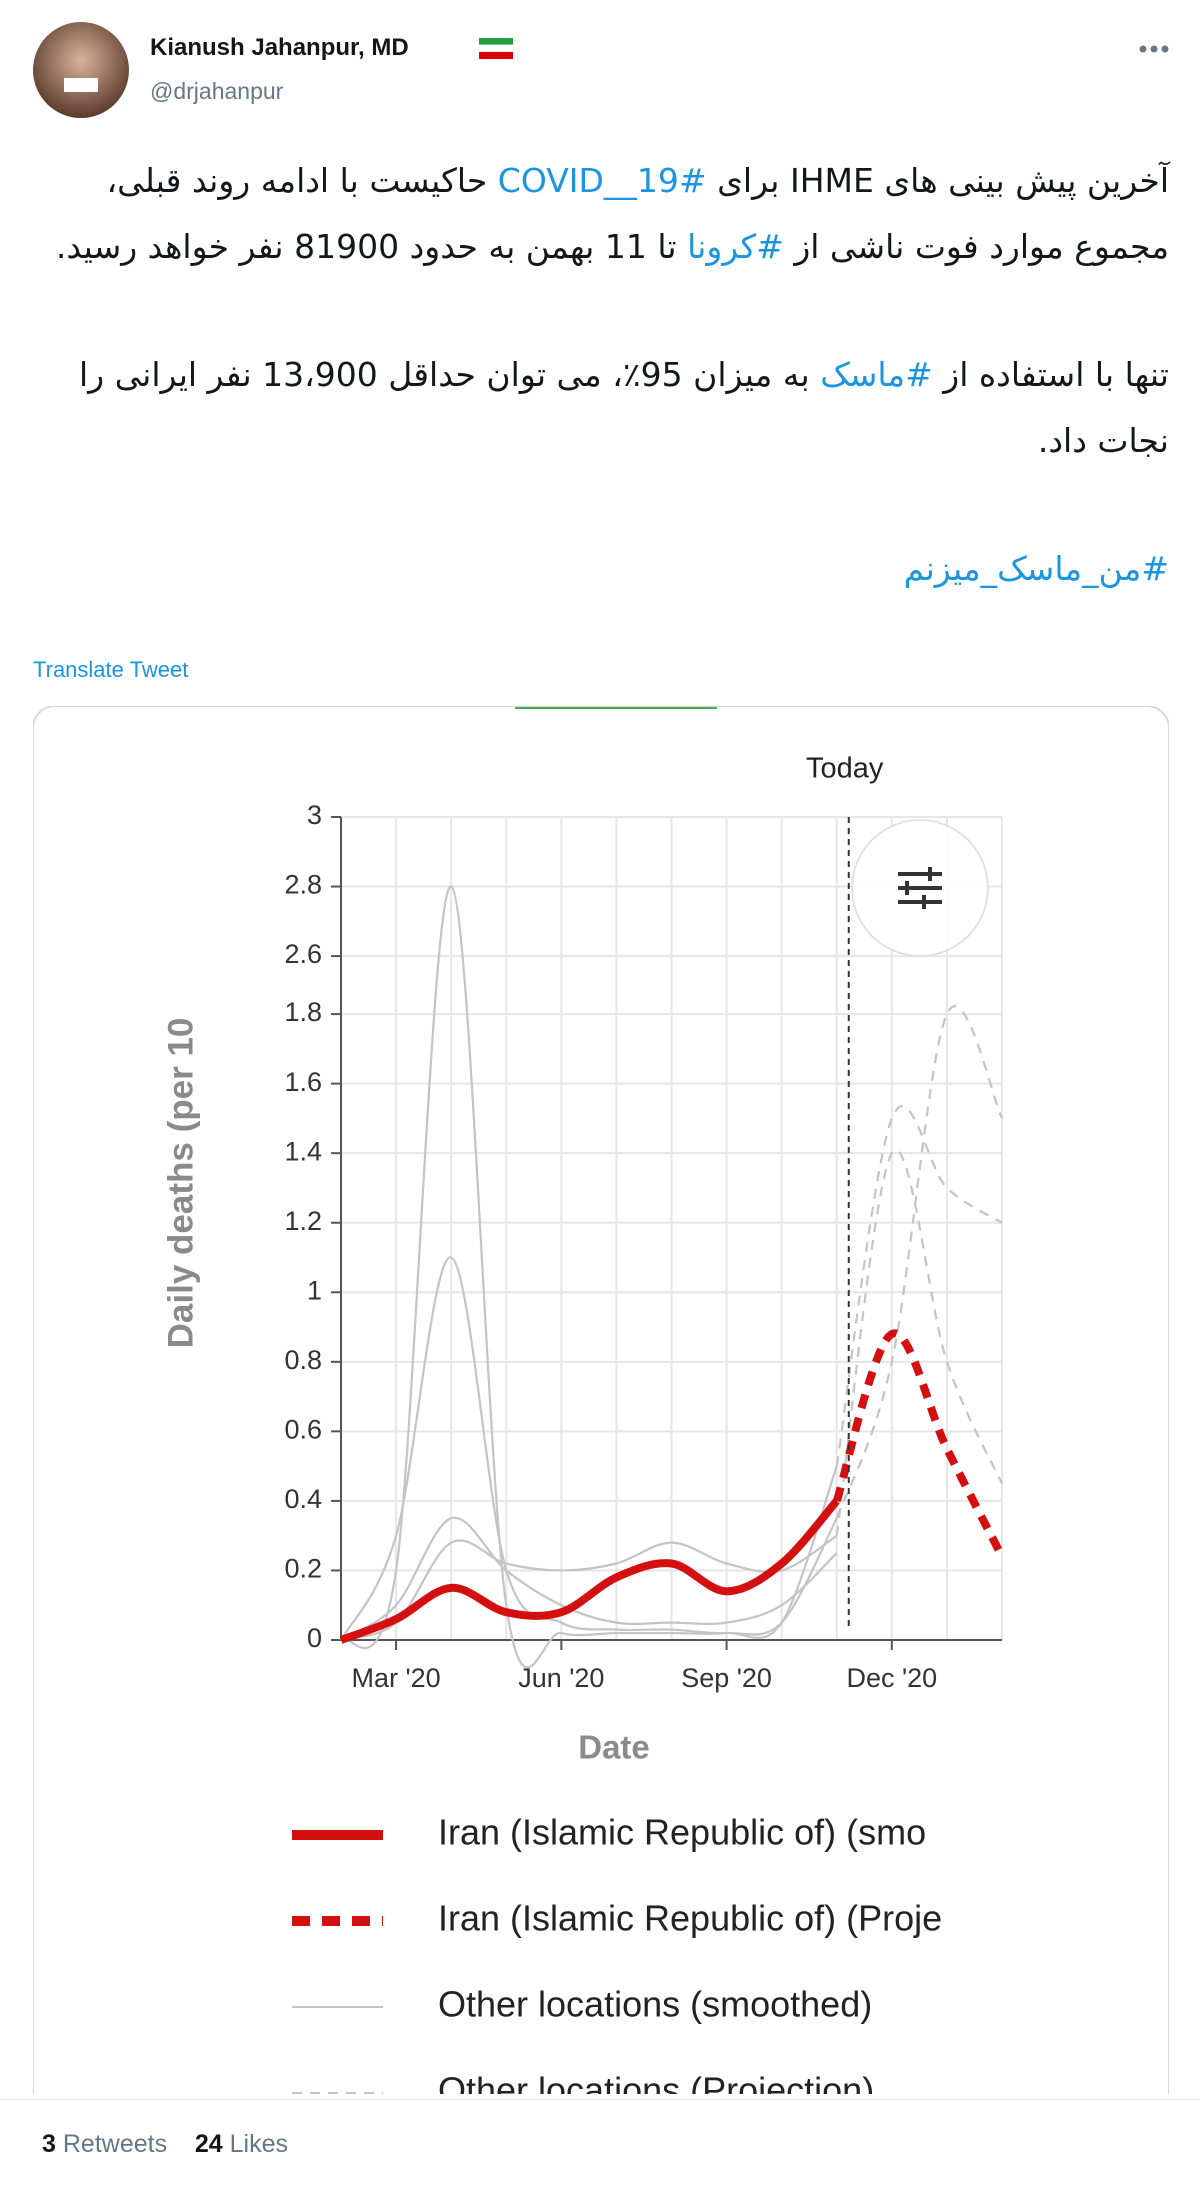 The height and width of the screenshot is (2185, 1200). Describe the element at coordinates (303, 954) in the screenshot. I see `y-tick-label: 2.6` at that location.